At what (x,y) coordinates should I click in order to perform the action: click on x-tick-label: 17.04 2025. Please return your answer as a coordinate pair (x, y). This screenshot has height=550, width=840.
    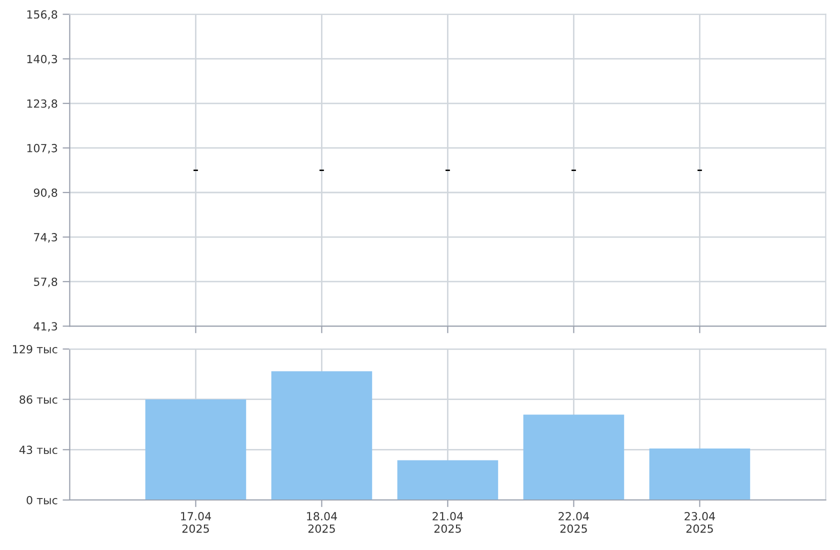
    Looking at the image, I should click on (196, 522).